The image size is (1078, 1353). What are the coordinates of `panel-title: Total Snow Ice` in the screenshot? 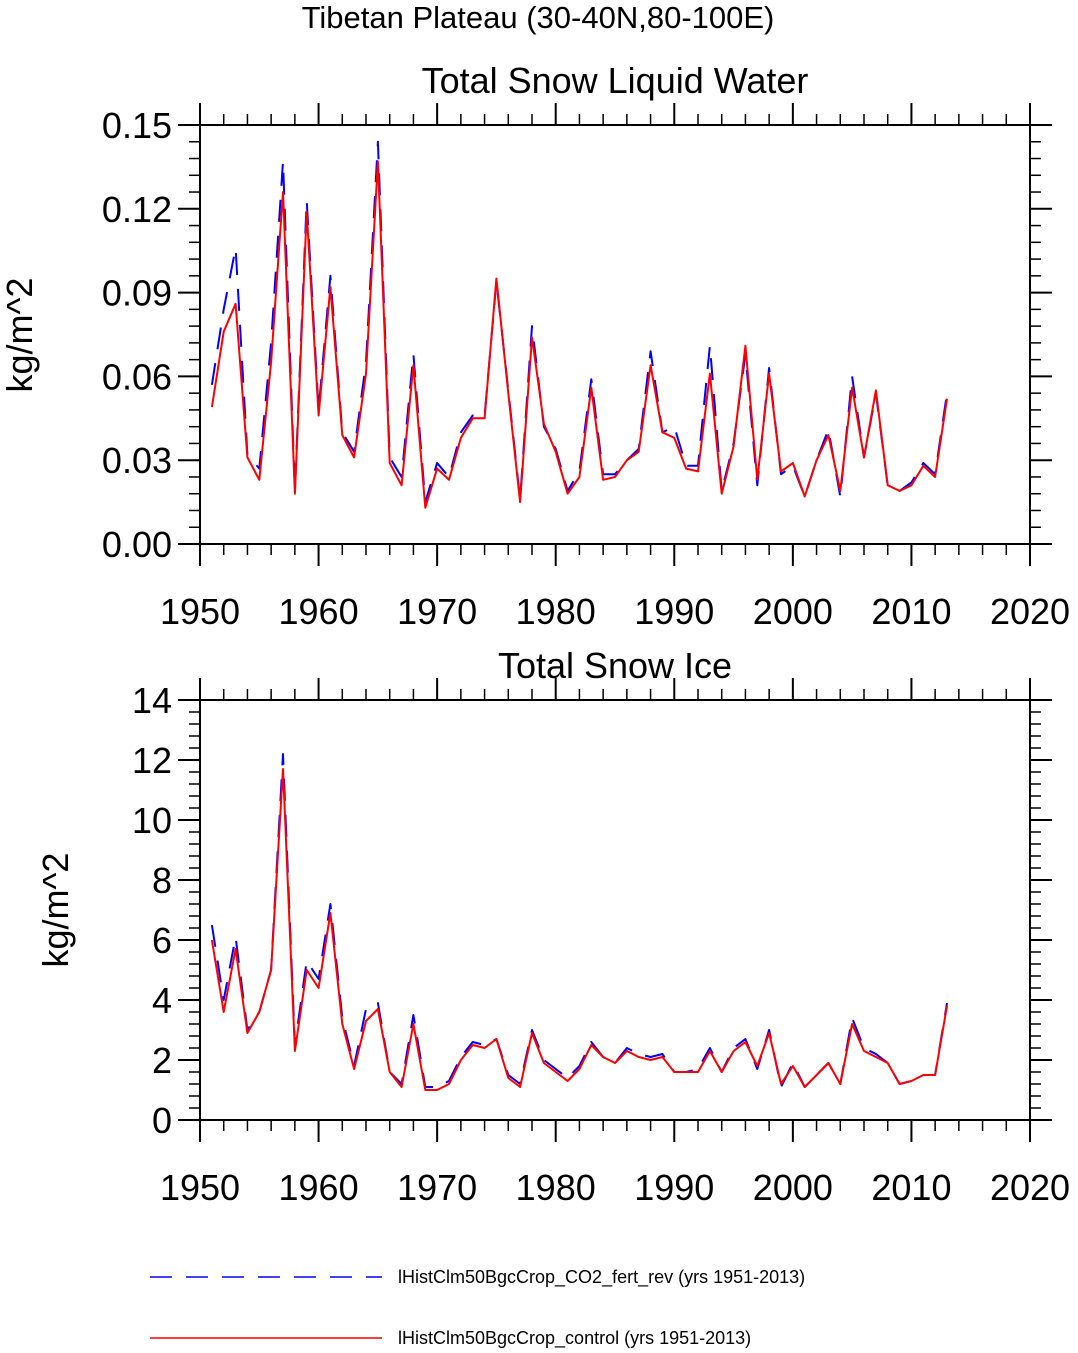 It's located at (615, 665).